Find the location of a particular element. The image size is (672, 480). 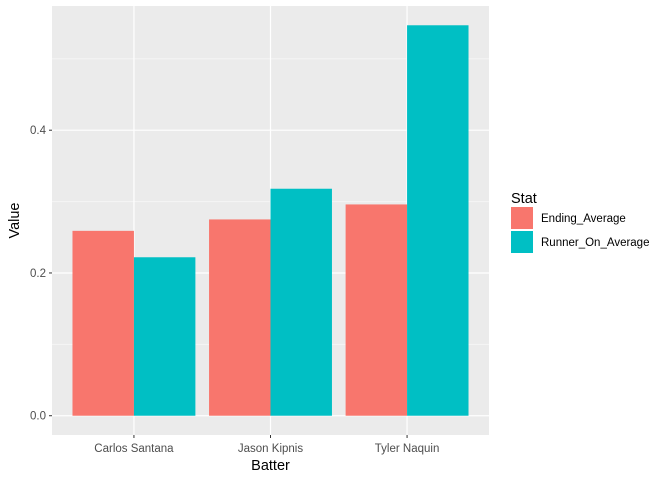

y-axis: 0.0 0.2 0.4 is located at coordinates (41, 274).